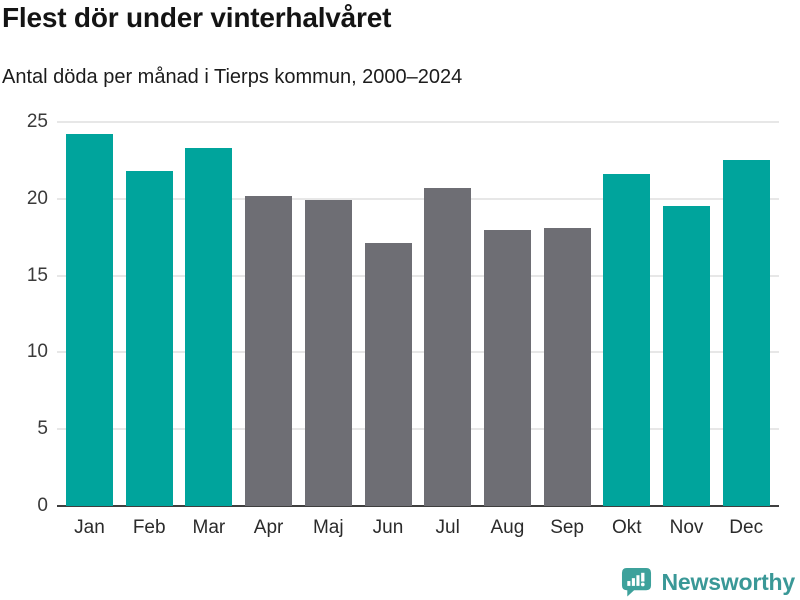 This screenshot has width=800, height=600. Describe the element at coordinates (746, 527) in the screenshot. I see `x-axis-label-dec: Dec` at that location.